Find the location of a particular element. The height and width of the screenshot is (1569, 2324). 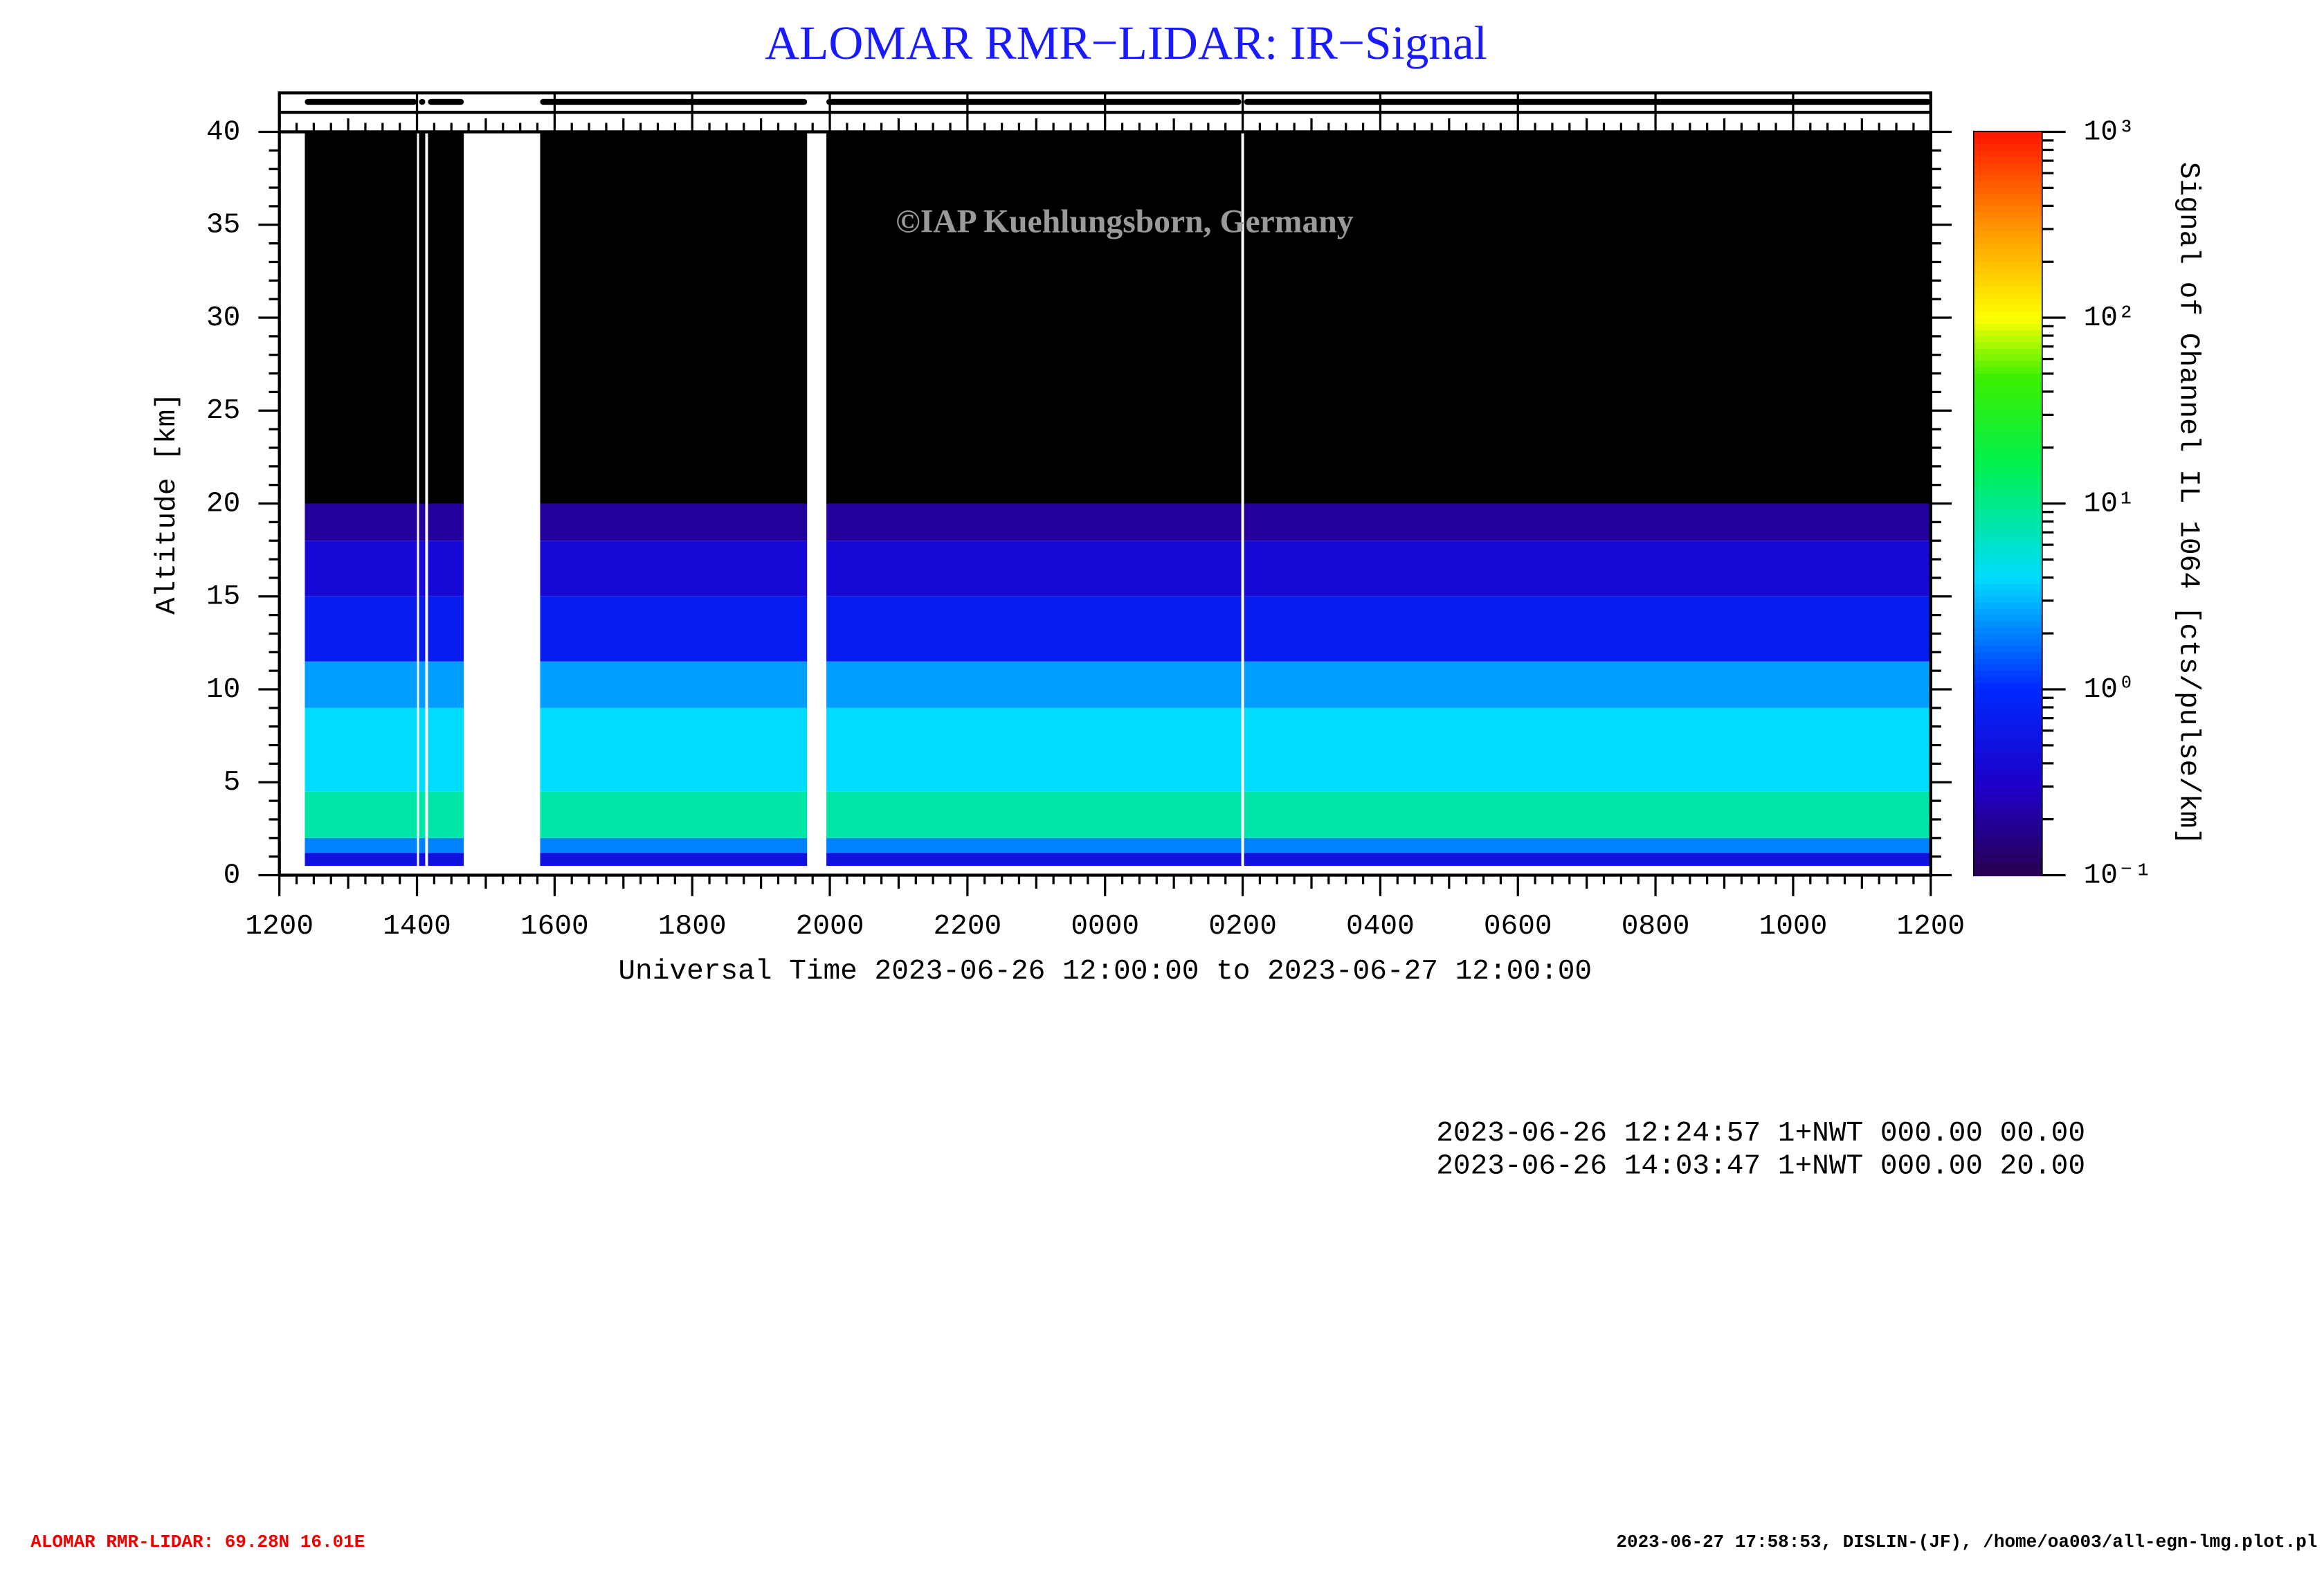

y-tick-label: 5 is located at coordinates (233, 783).